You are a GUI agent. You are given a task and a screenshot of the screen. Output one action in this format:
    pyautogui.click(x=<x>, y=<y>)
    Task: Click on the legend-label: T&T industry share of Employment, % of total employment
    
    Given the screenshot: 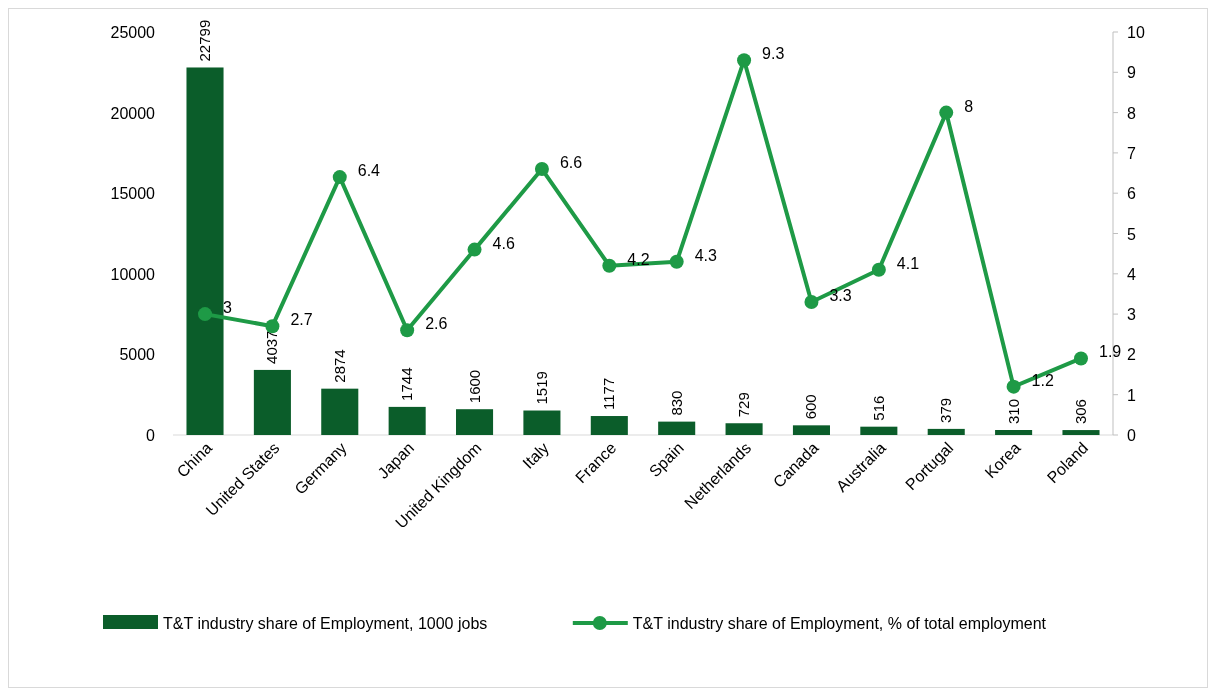 What is the action you would take?
    pyautogui.click(x=839, y=623)
    